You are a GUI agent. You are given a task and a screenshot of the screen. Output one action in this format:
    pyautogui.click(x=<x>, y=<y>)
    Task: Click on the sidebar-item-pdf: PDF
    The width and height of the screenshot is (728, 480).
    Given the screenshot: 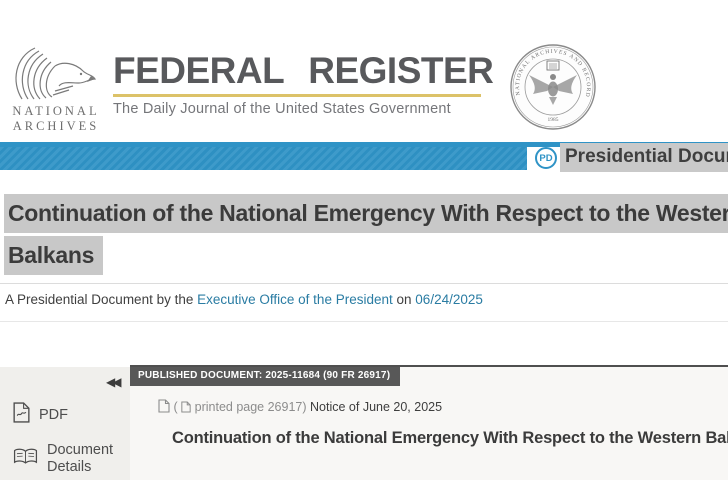 What is the action you would take?
    pyautogui.click(x=62, y=415)
    